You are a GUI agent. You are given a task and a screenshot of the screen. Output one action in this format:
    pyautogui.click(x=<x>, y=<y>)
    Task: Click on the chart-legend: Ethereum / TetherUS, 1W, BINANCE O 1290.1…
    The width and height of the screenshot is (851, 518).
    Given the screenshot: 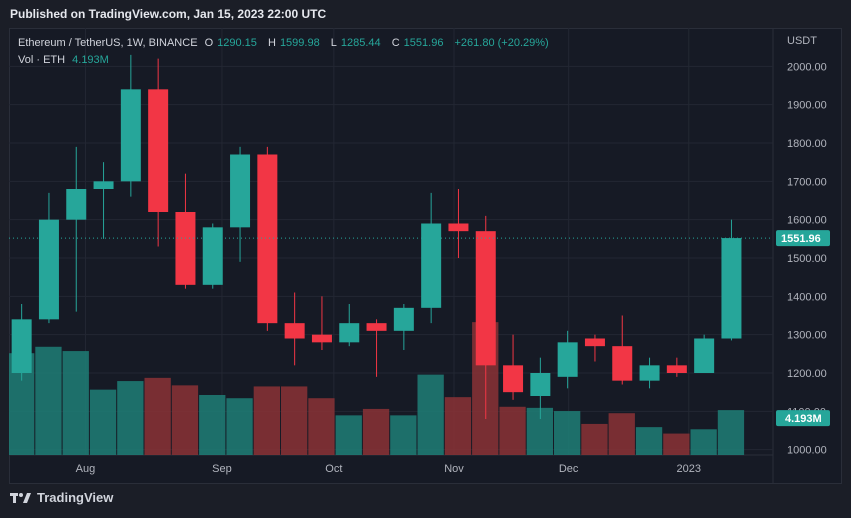 What is the action you would take?
    pyautogui.click(x=285, y=52)
    